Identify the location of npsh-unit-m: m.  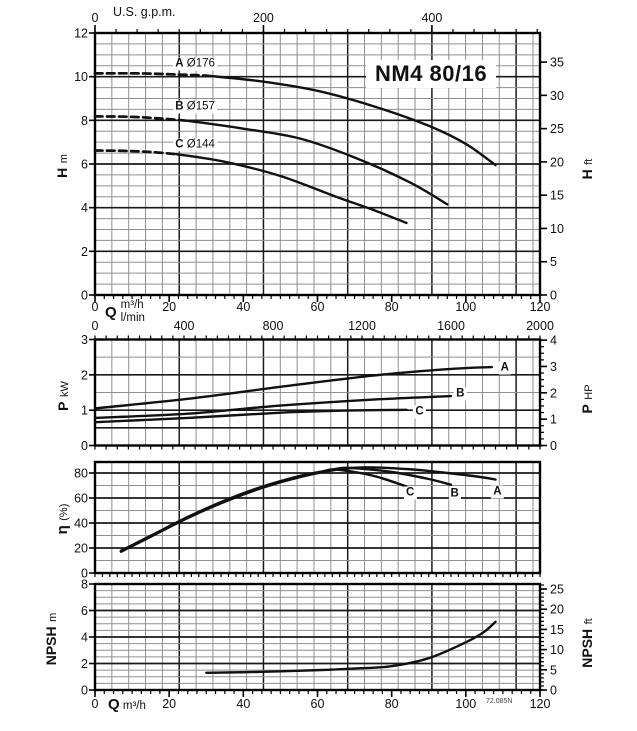
(53, 617).